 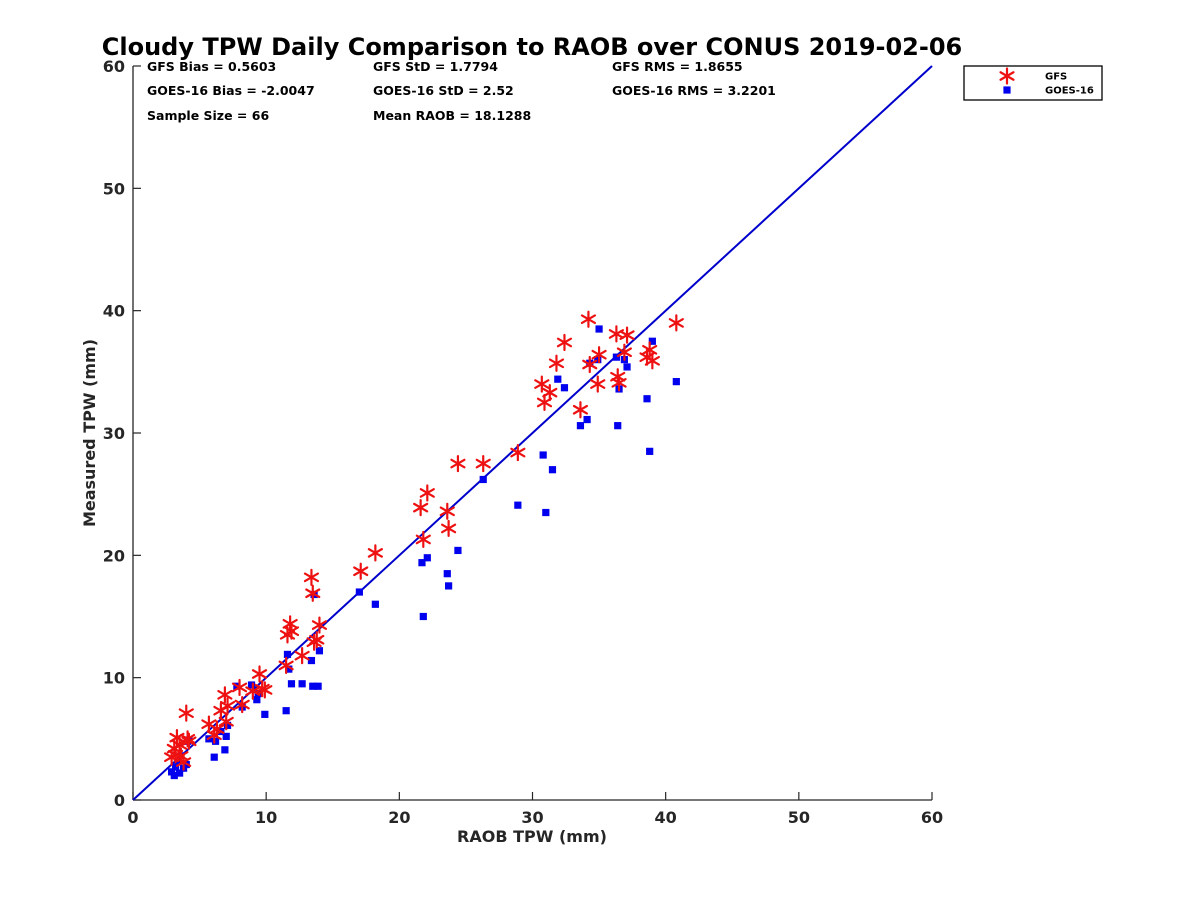 What do you see at coordinates (399, 817) in the screenshot?
I see `x-tick-label: 20` at bounding box center [399, 817].